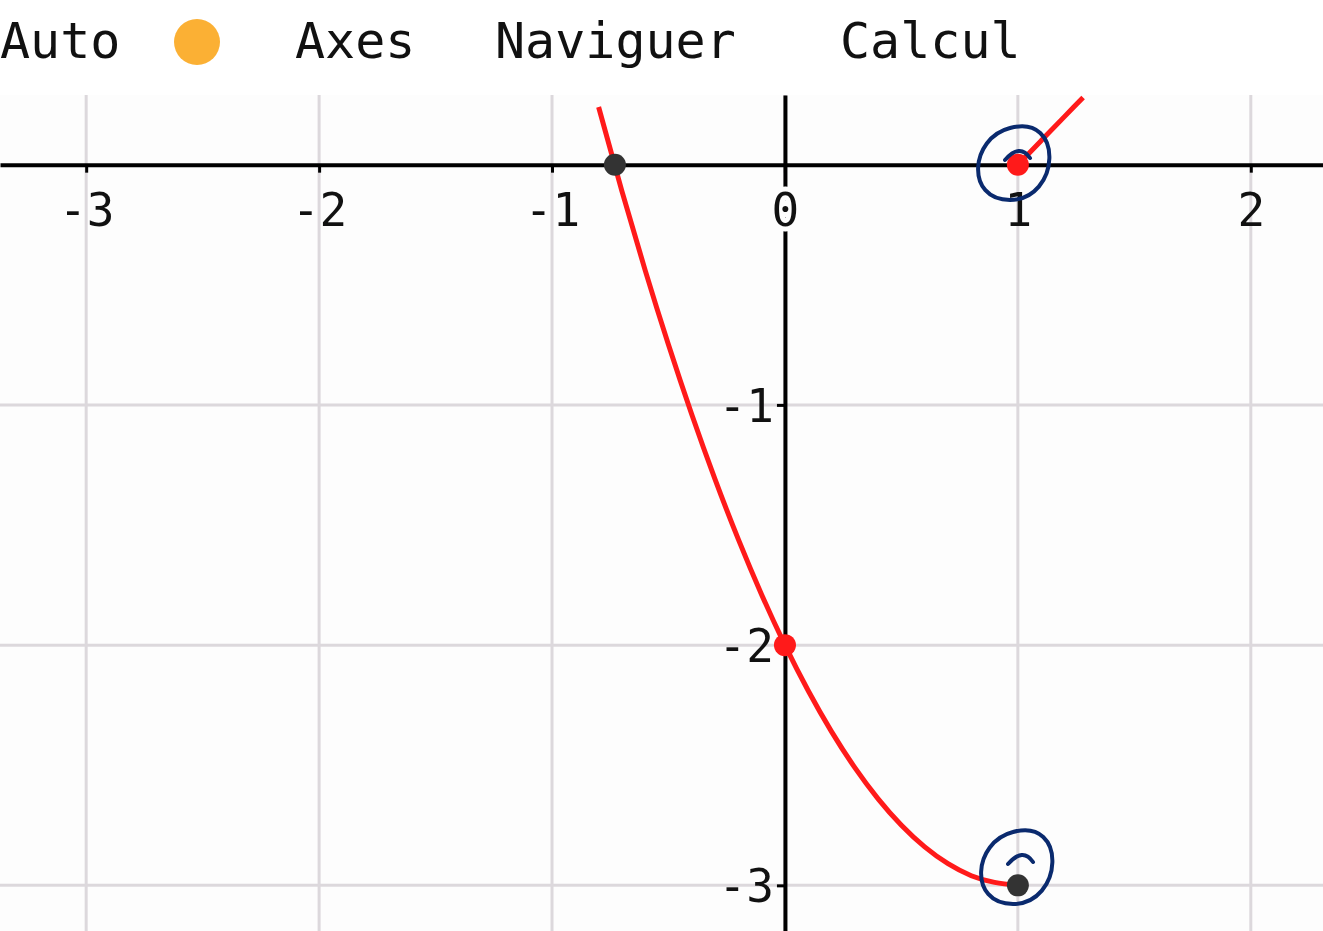  What do you see at coordinates (355, 41) in the screenshot?
I see `text: Axes` at bounding box center [355, 41].